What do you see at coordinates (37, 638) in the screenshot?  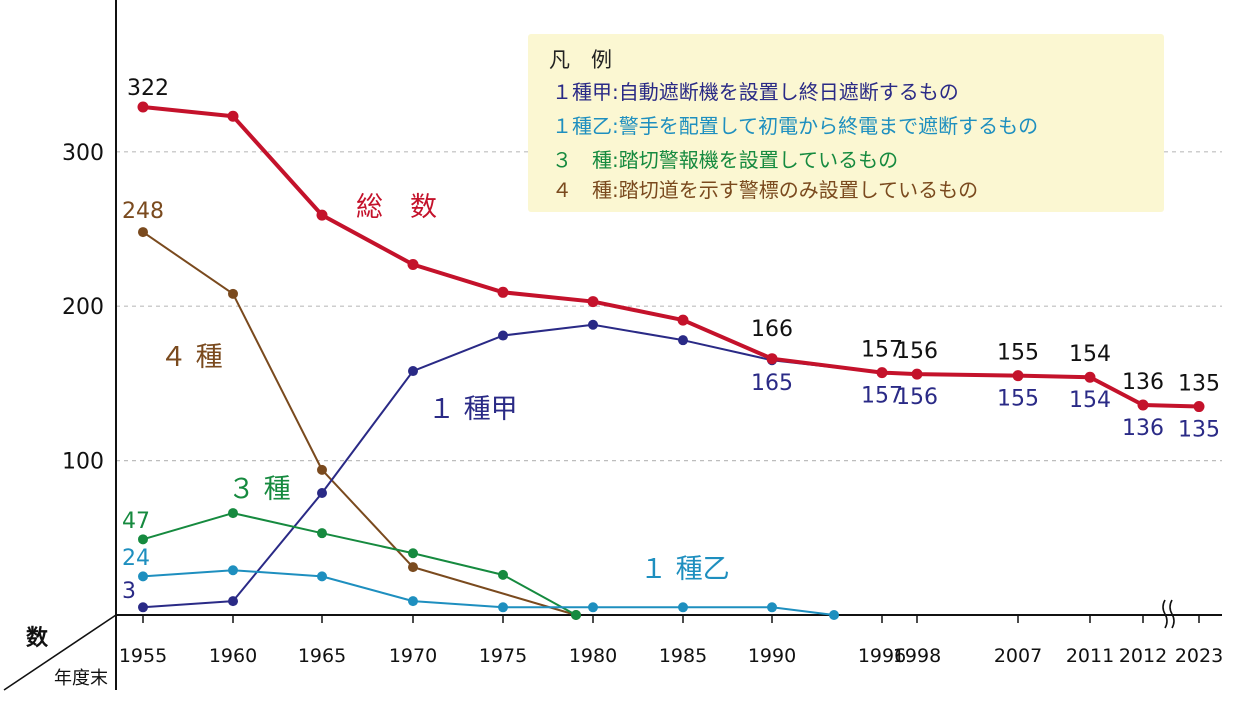 I see `y-axis-label: 数` at bounding box center [37, 638].